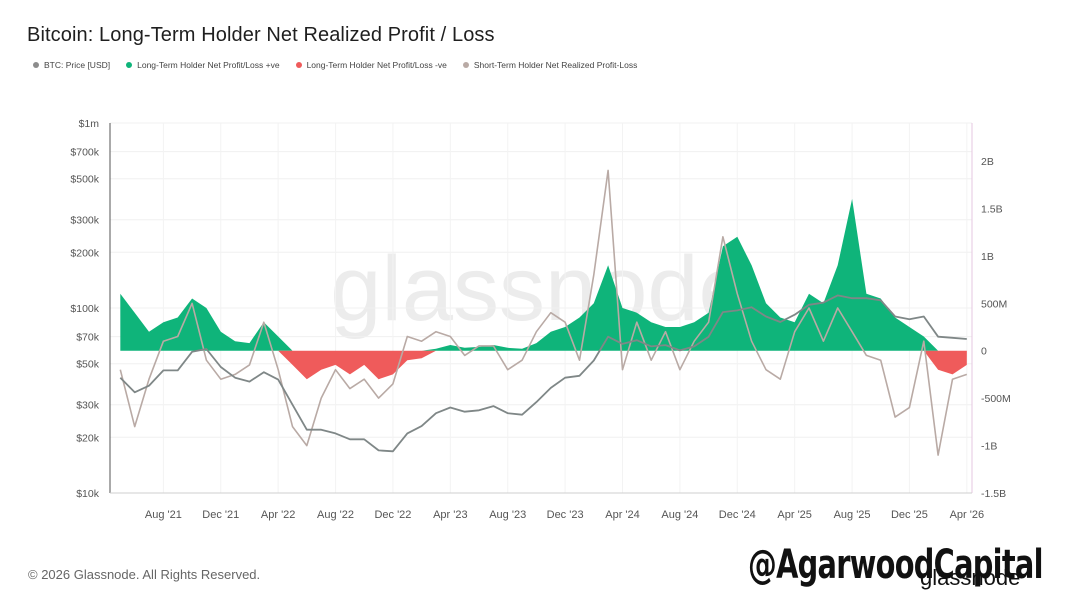 The width and height of the screenshot is (1080, 607). I want to click on y-right-tick-label: 1B, so click(987, 257).